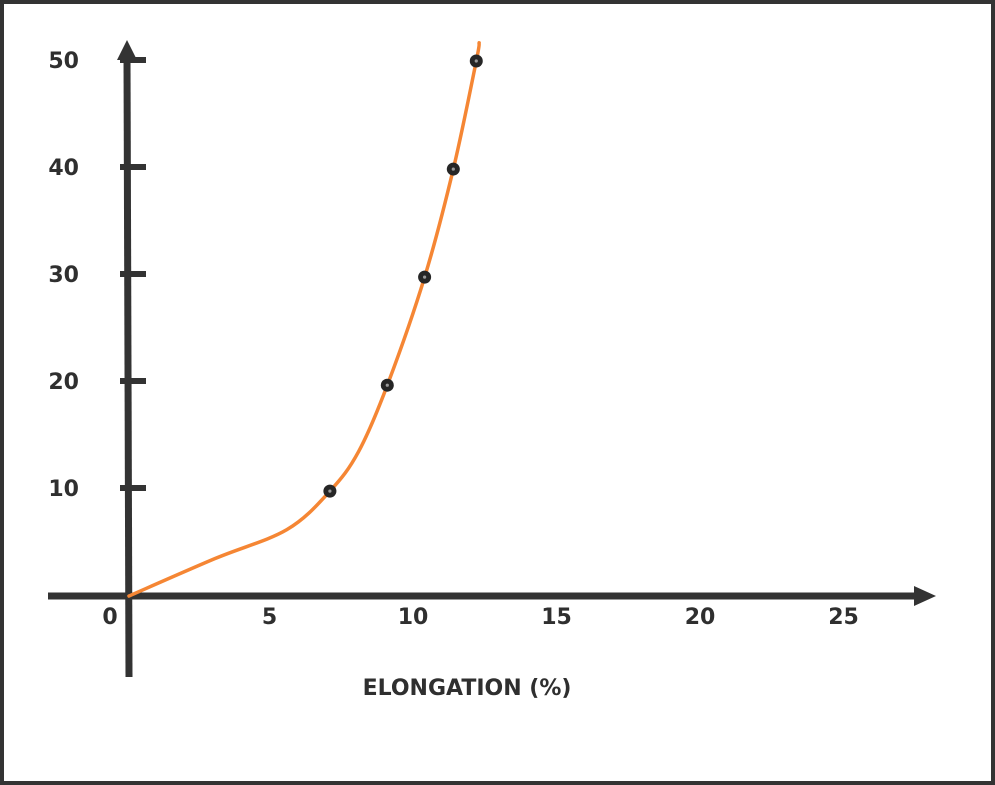  Describe the element at coordinates (63, 168) in the screenshot. I see `y-tick-label: 40` at that location.